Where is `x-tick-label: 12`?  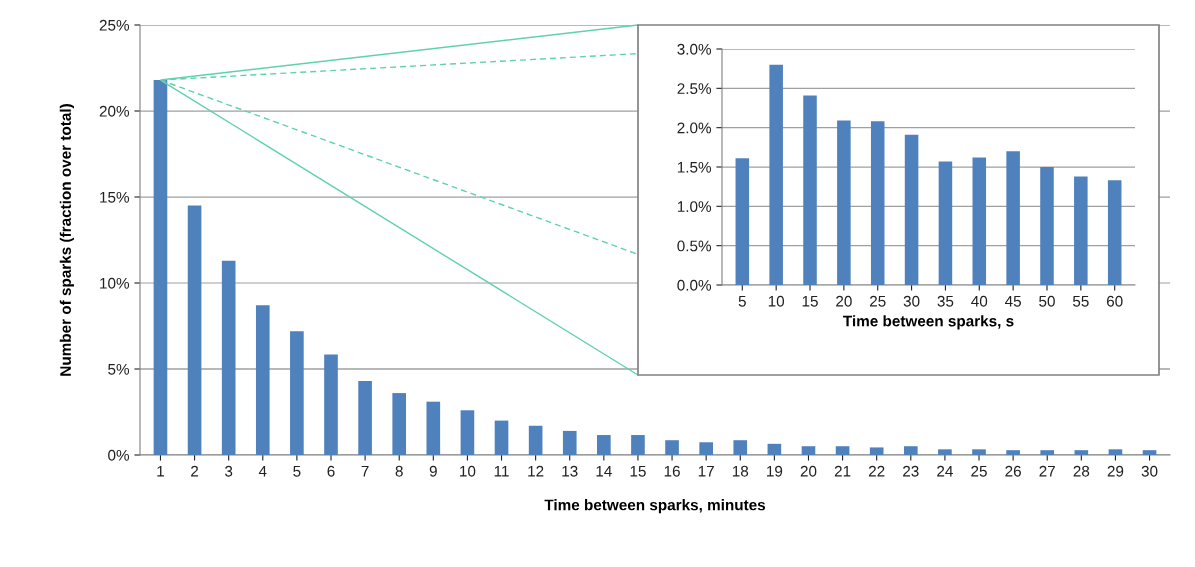 x-tick-label: 12 is located at coordinates (536, 471).